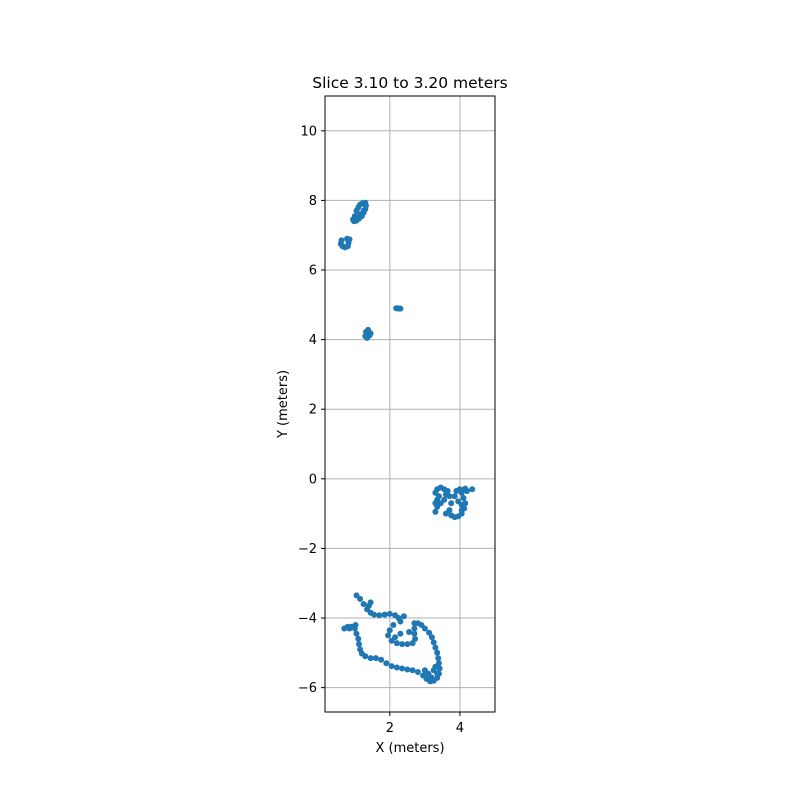 The width and height of the screenshot is (800, 800). I want to click on x-axis-label: X (meters), so click(409, 748).